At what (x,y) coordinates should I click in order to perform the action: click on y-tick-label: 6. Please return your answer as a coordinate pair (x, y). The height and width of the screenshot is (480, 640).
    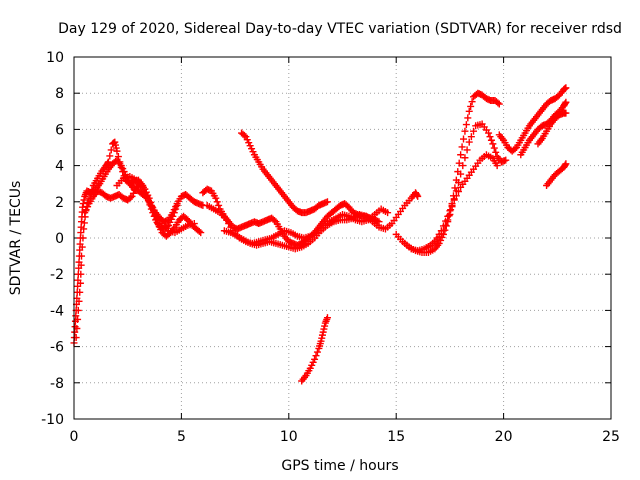
    Looking at the image, I should click on (59, 130).